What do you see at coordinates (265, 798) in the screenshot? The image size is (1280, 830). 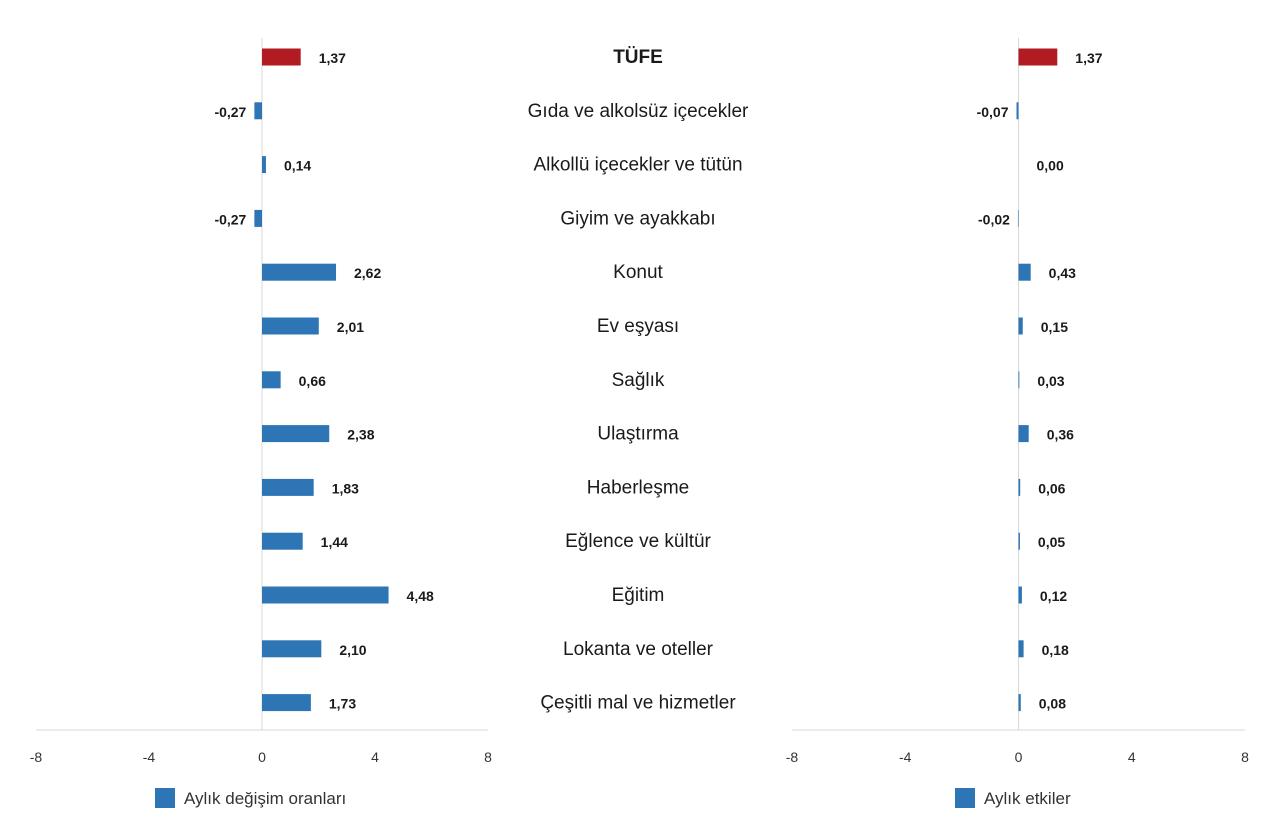 I see `left-legend-label: Aylık değişim oranları` at bounding box center [265, 798].